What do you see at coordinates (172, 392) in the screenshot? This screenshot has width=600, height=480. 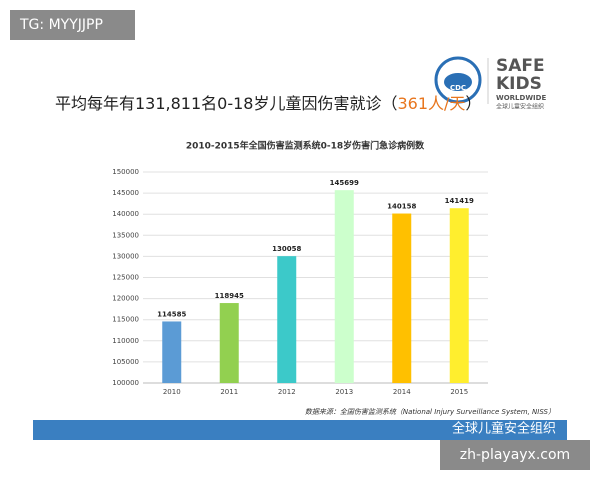 I see `x-tick-label: 2010` at bounding box center [172, 392].